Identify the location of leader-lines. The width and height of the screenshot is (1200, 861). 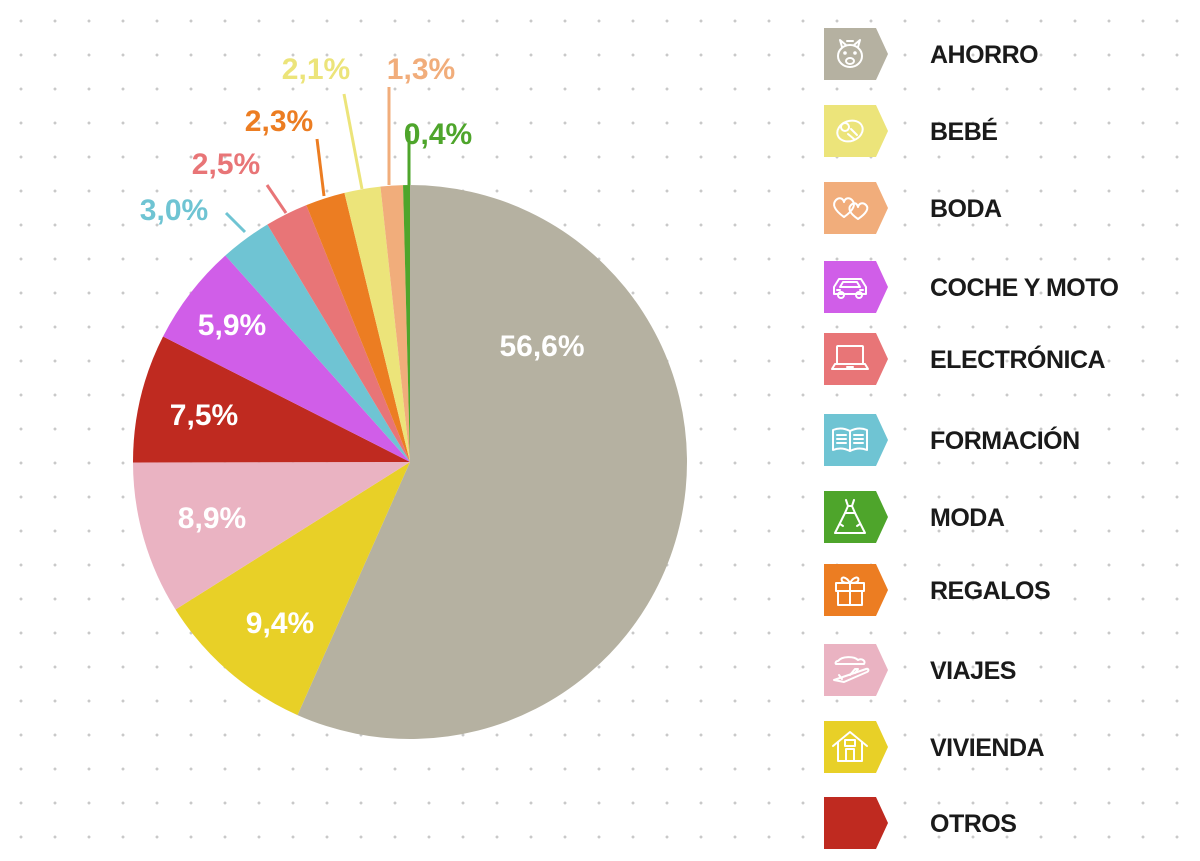
(317, 160).